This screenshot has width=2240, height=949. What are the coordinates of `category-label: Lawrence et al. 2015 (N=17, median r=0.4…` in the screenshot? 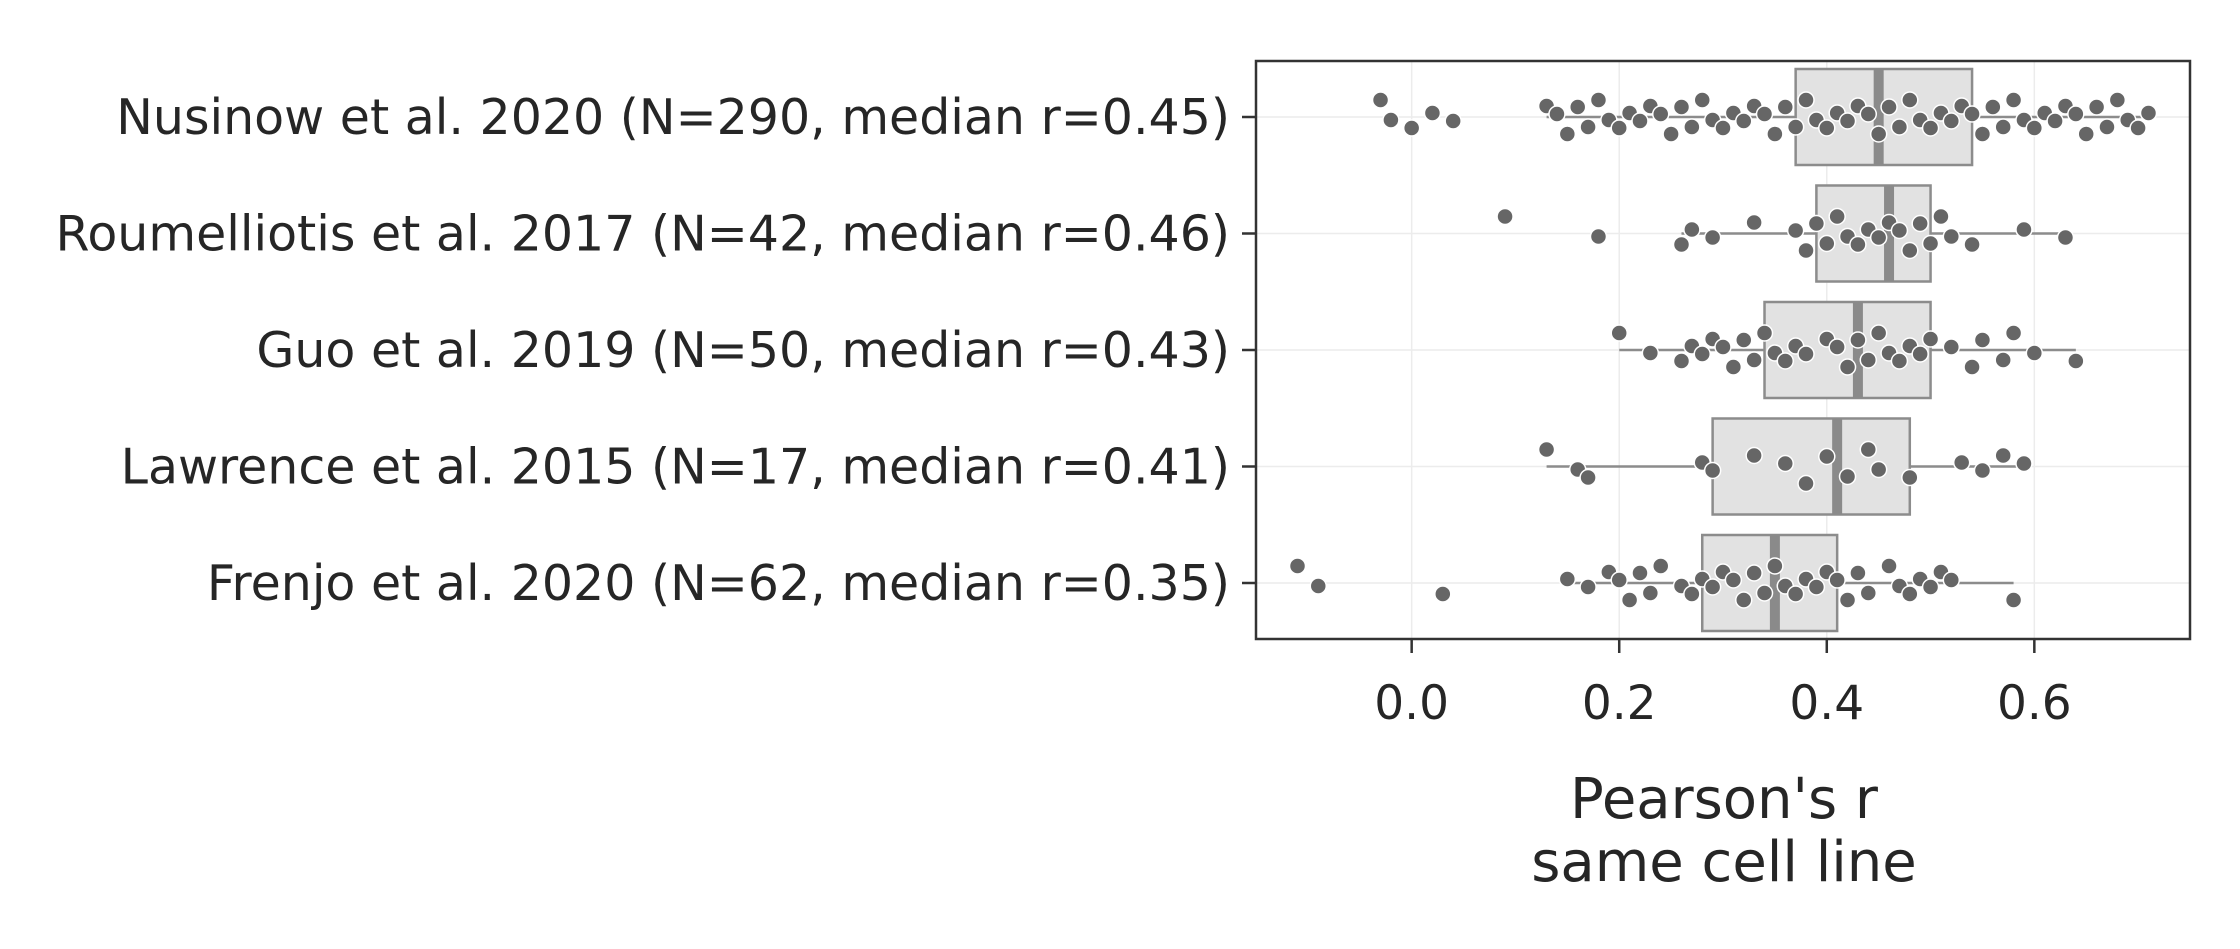 It's located at (675, 467).